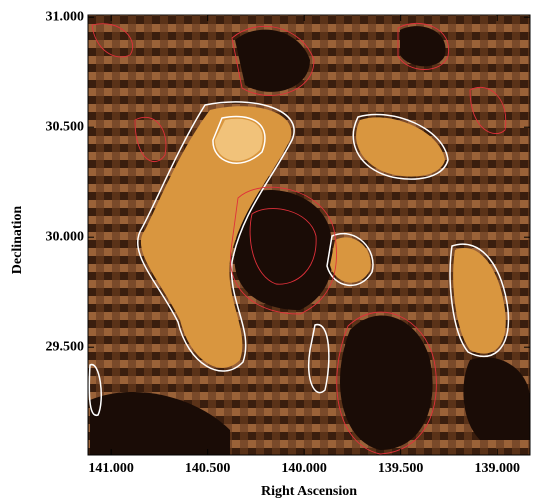 This screenshot has height=502, width=550. What do you see at coordinates (111, 468) in the screenshot?
I see `x-tick-label: 141.000` at bounding box center [111, 468].